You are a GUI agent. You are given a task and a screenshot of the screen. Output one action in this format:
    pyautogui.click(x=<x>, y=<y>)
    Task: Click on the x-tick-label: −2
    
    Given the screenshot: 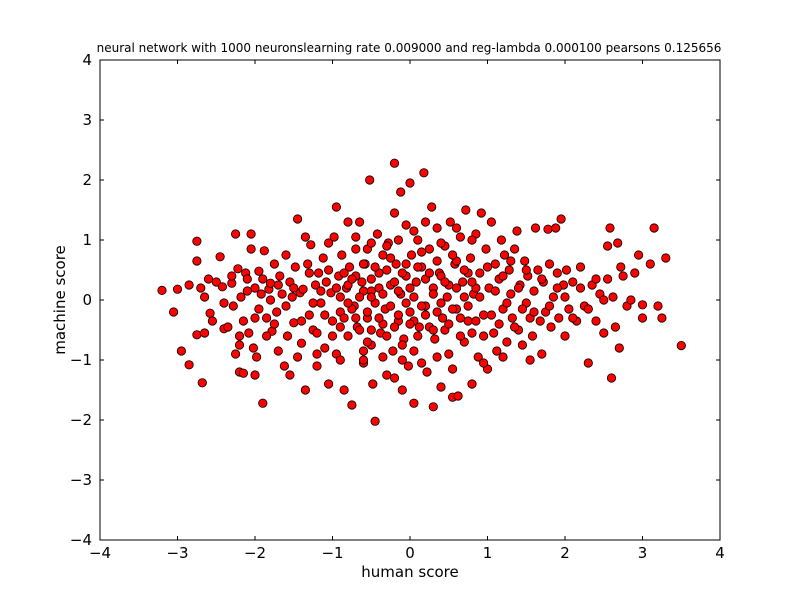 What is the action you would take?
    pyautogui.click(x=255, y=553)
    